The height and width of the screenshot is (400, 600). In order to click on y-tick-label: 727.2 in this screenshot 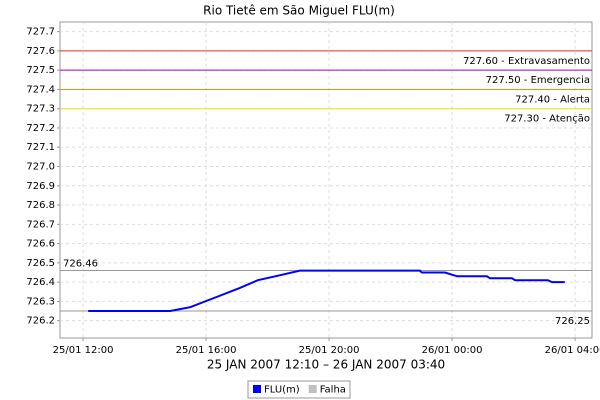, I will do `click(40, 128)`.